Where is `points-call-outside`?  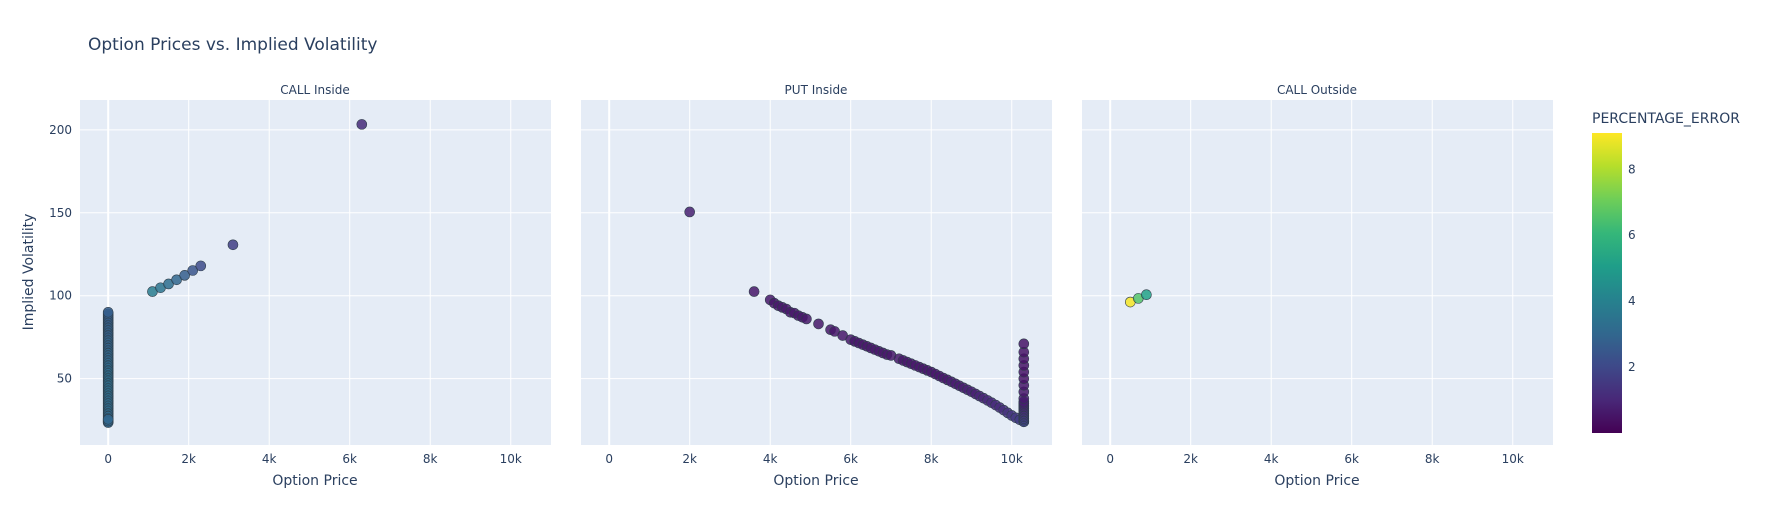
points-call-outside is located at coordinates (1138, 298).